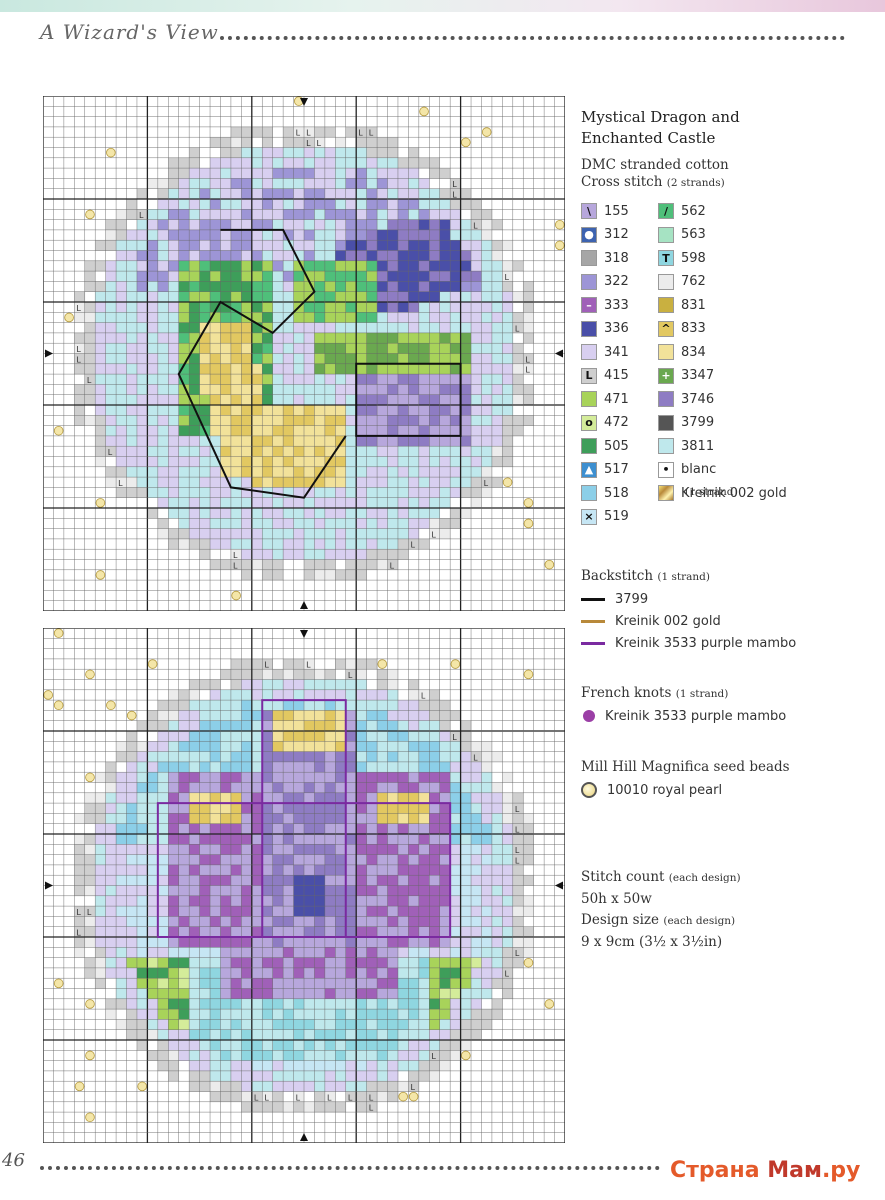 Image resolution: width=885 pixels, height=1200 pixels. I want to click on thread-code: Kreinik 002 gold, so click(734, 493).